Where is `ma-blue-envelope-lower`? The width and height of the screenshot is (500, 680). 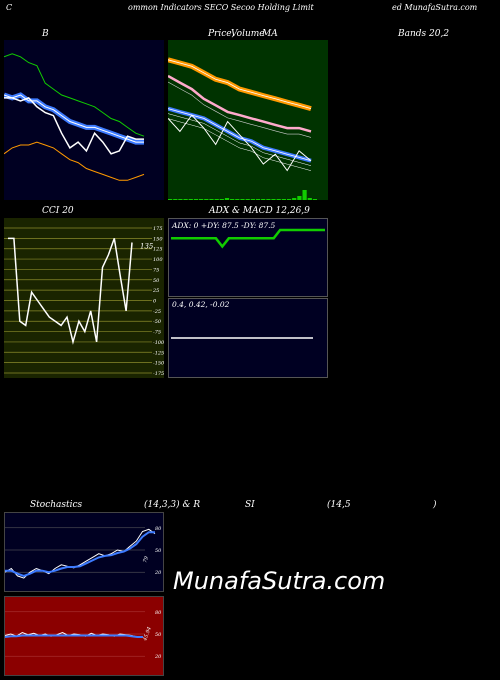 ma-blue-envelope-lower is located at coordinates (240, 144).